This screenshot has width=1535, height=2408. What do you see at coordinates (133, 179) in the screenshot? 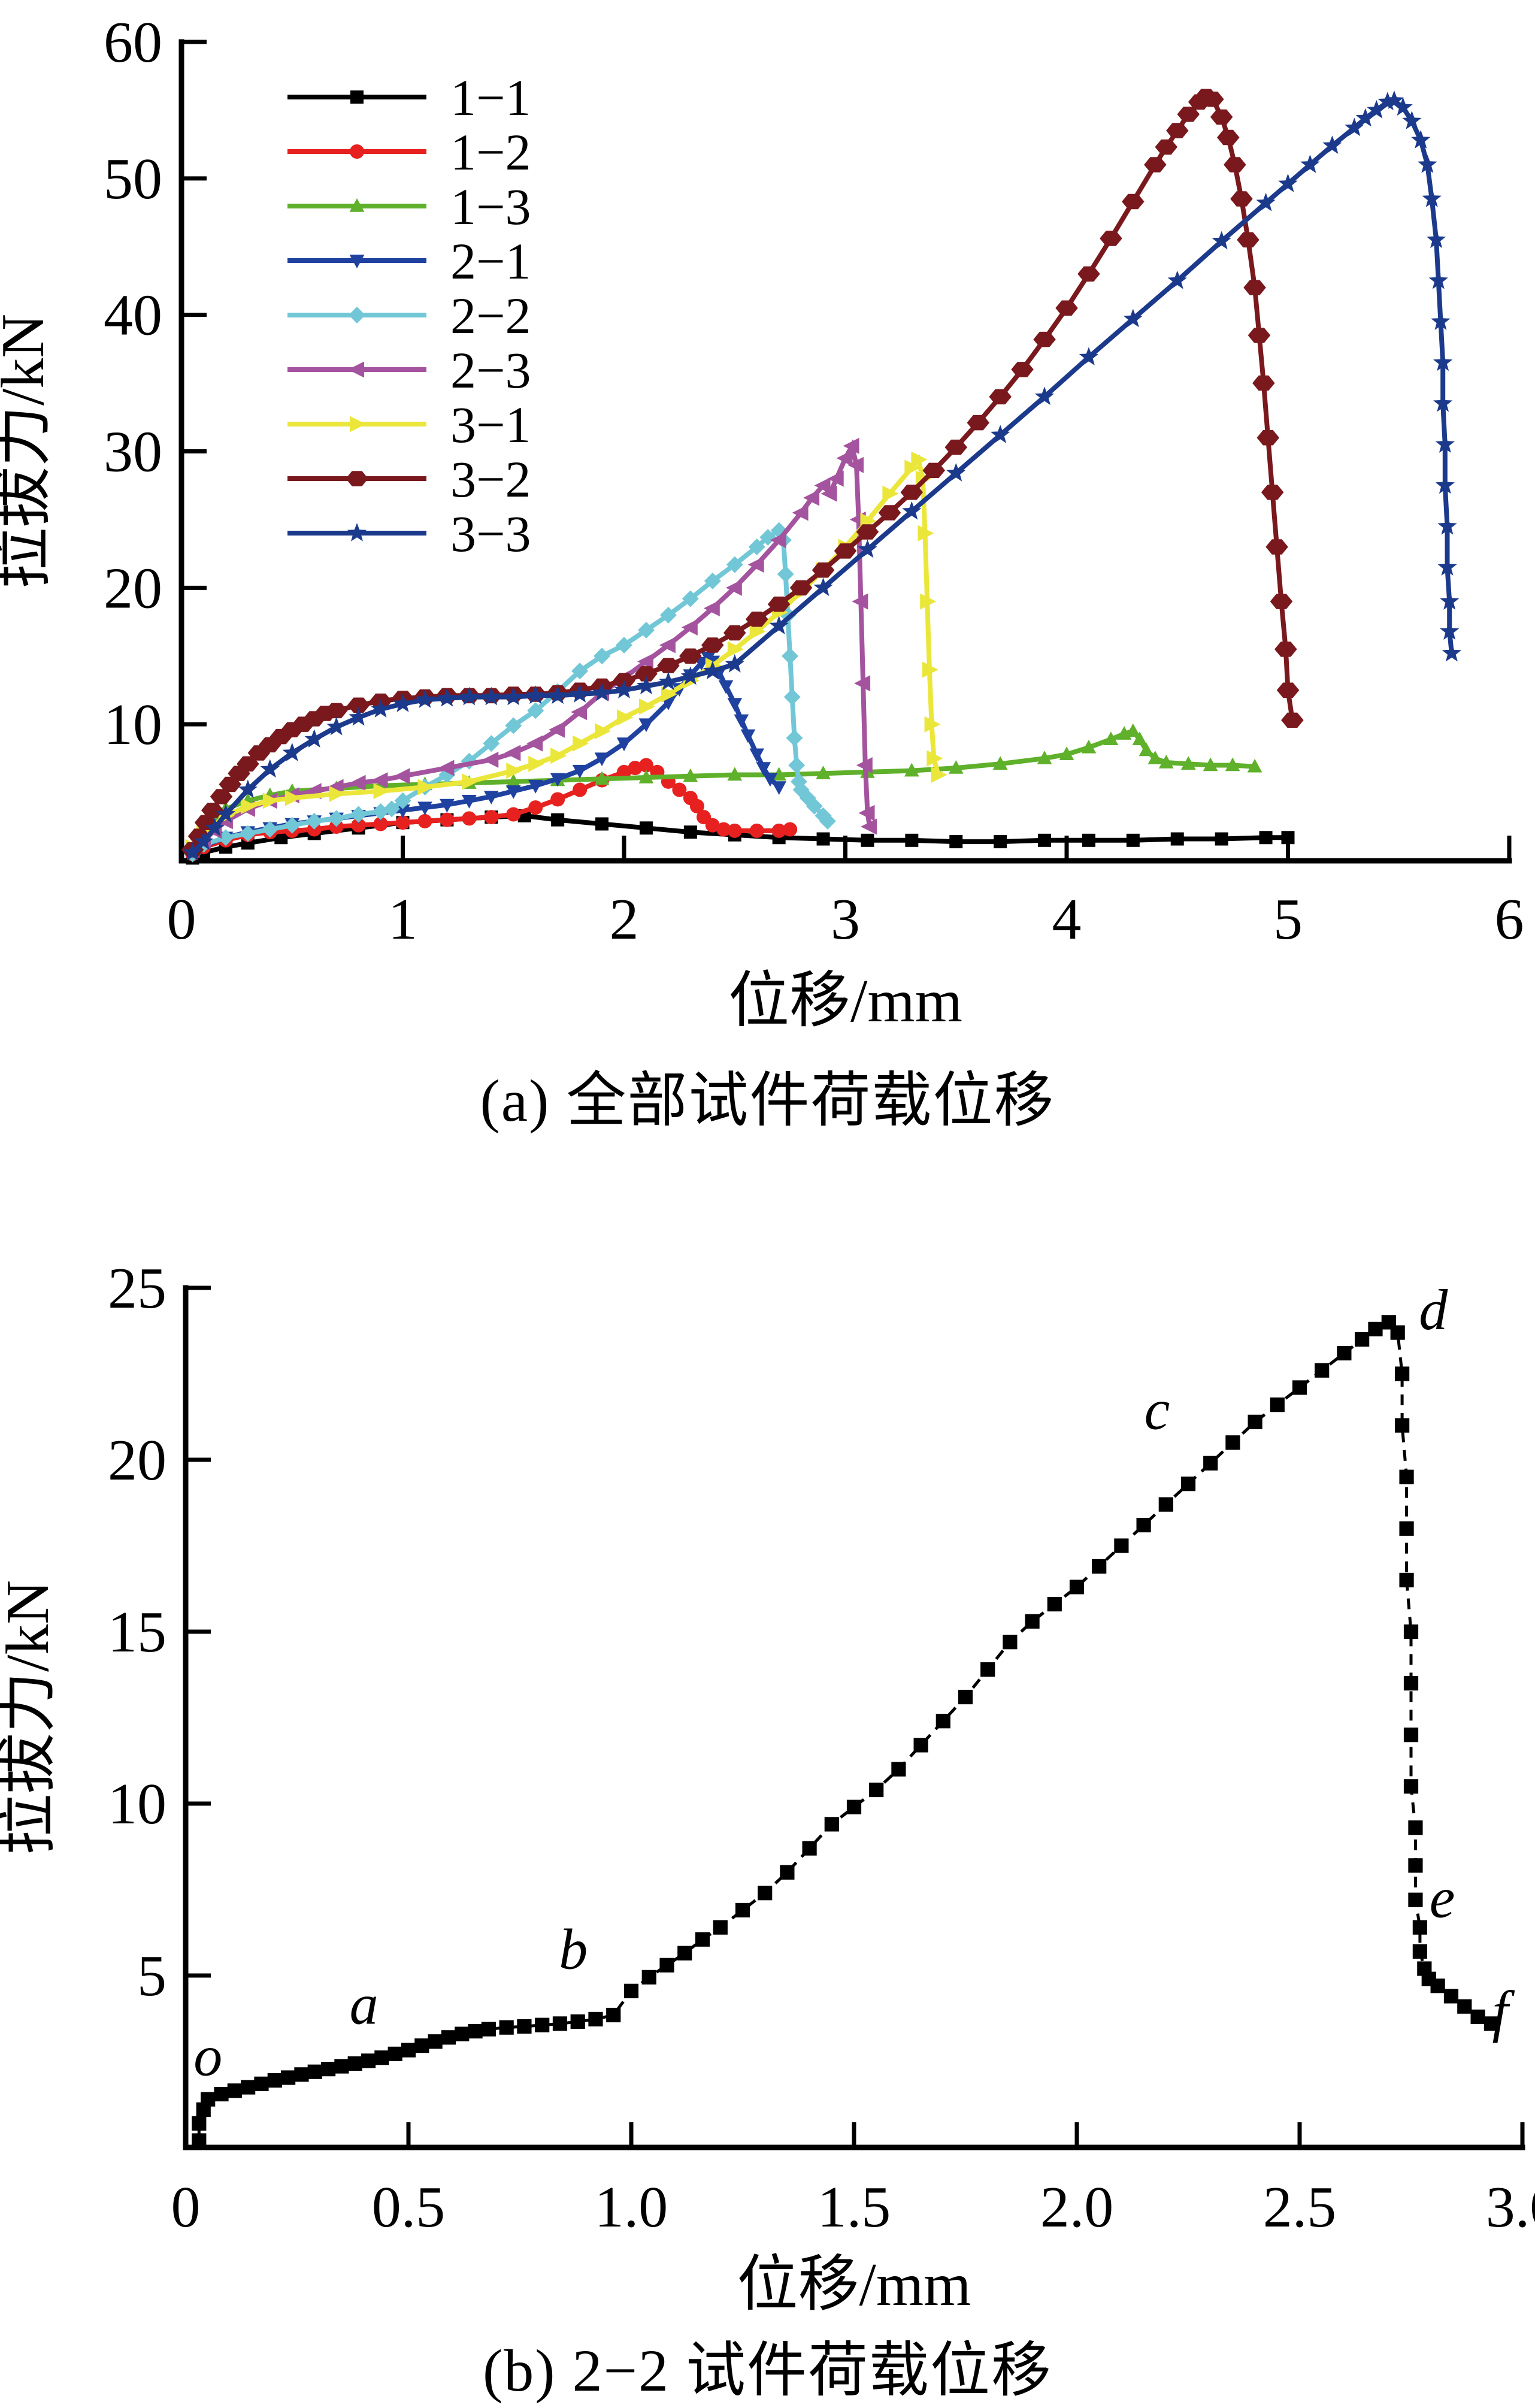
I see `svg-text: 50` at bounding box center [133, 179].